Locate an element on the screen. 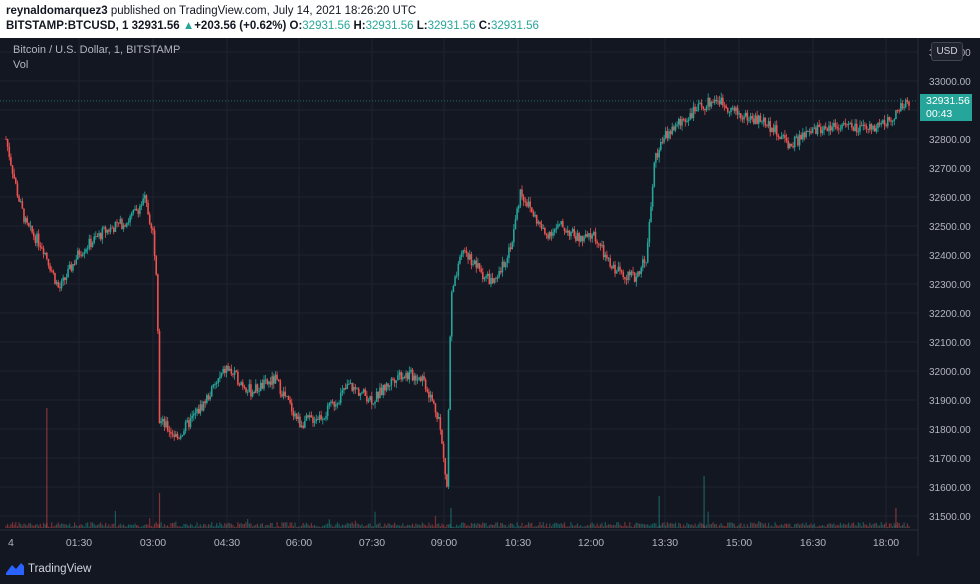 This screenshot has height=584, width=980. symbol-name: BITSTAMP:BTCUSD, 1 is located at coordinates (67, 26).